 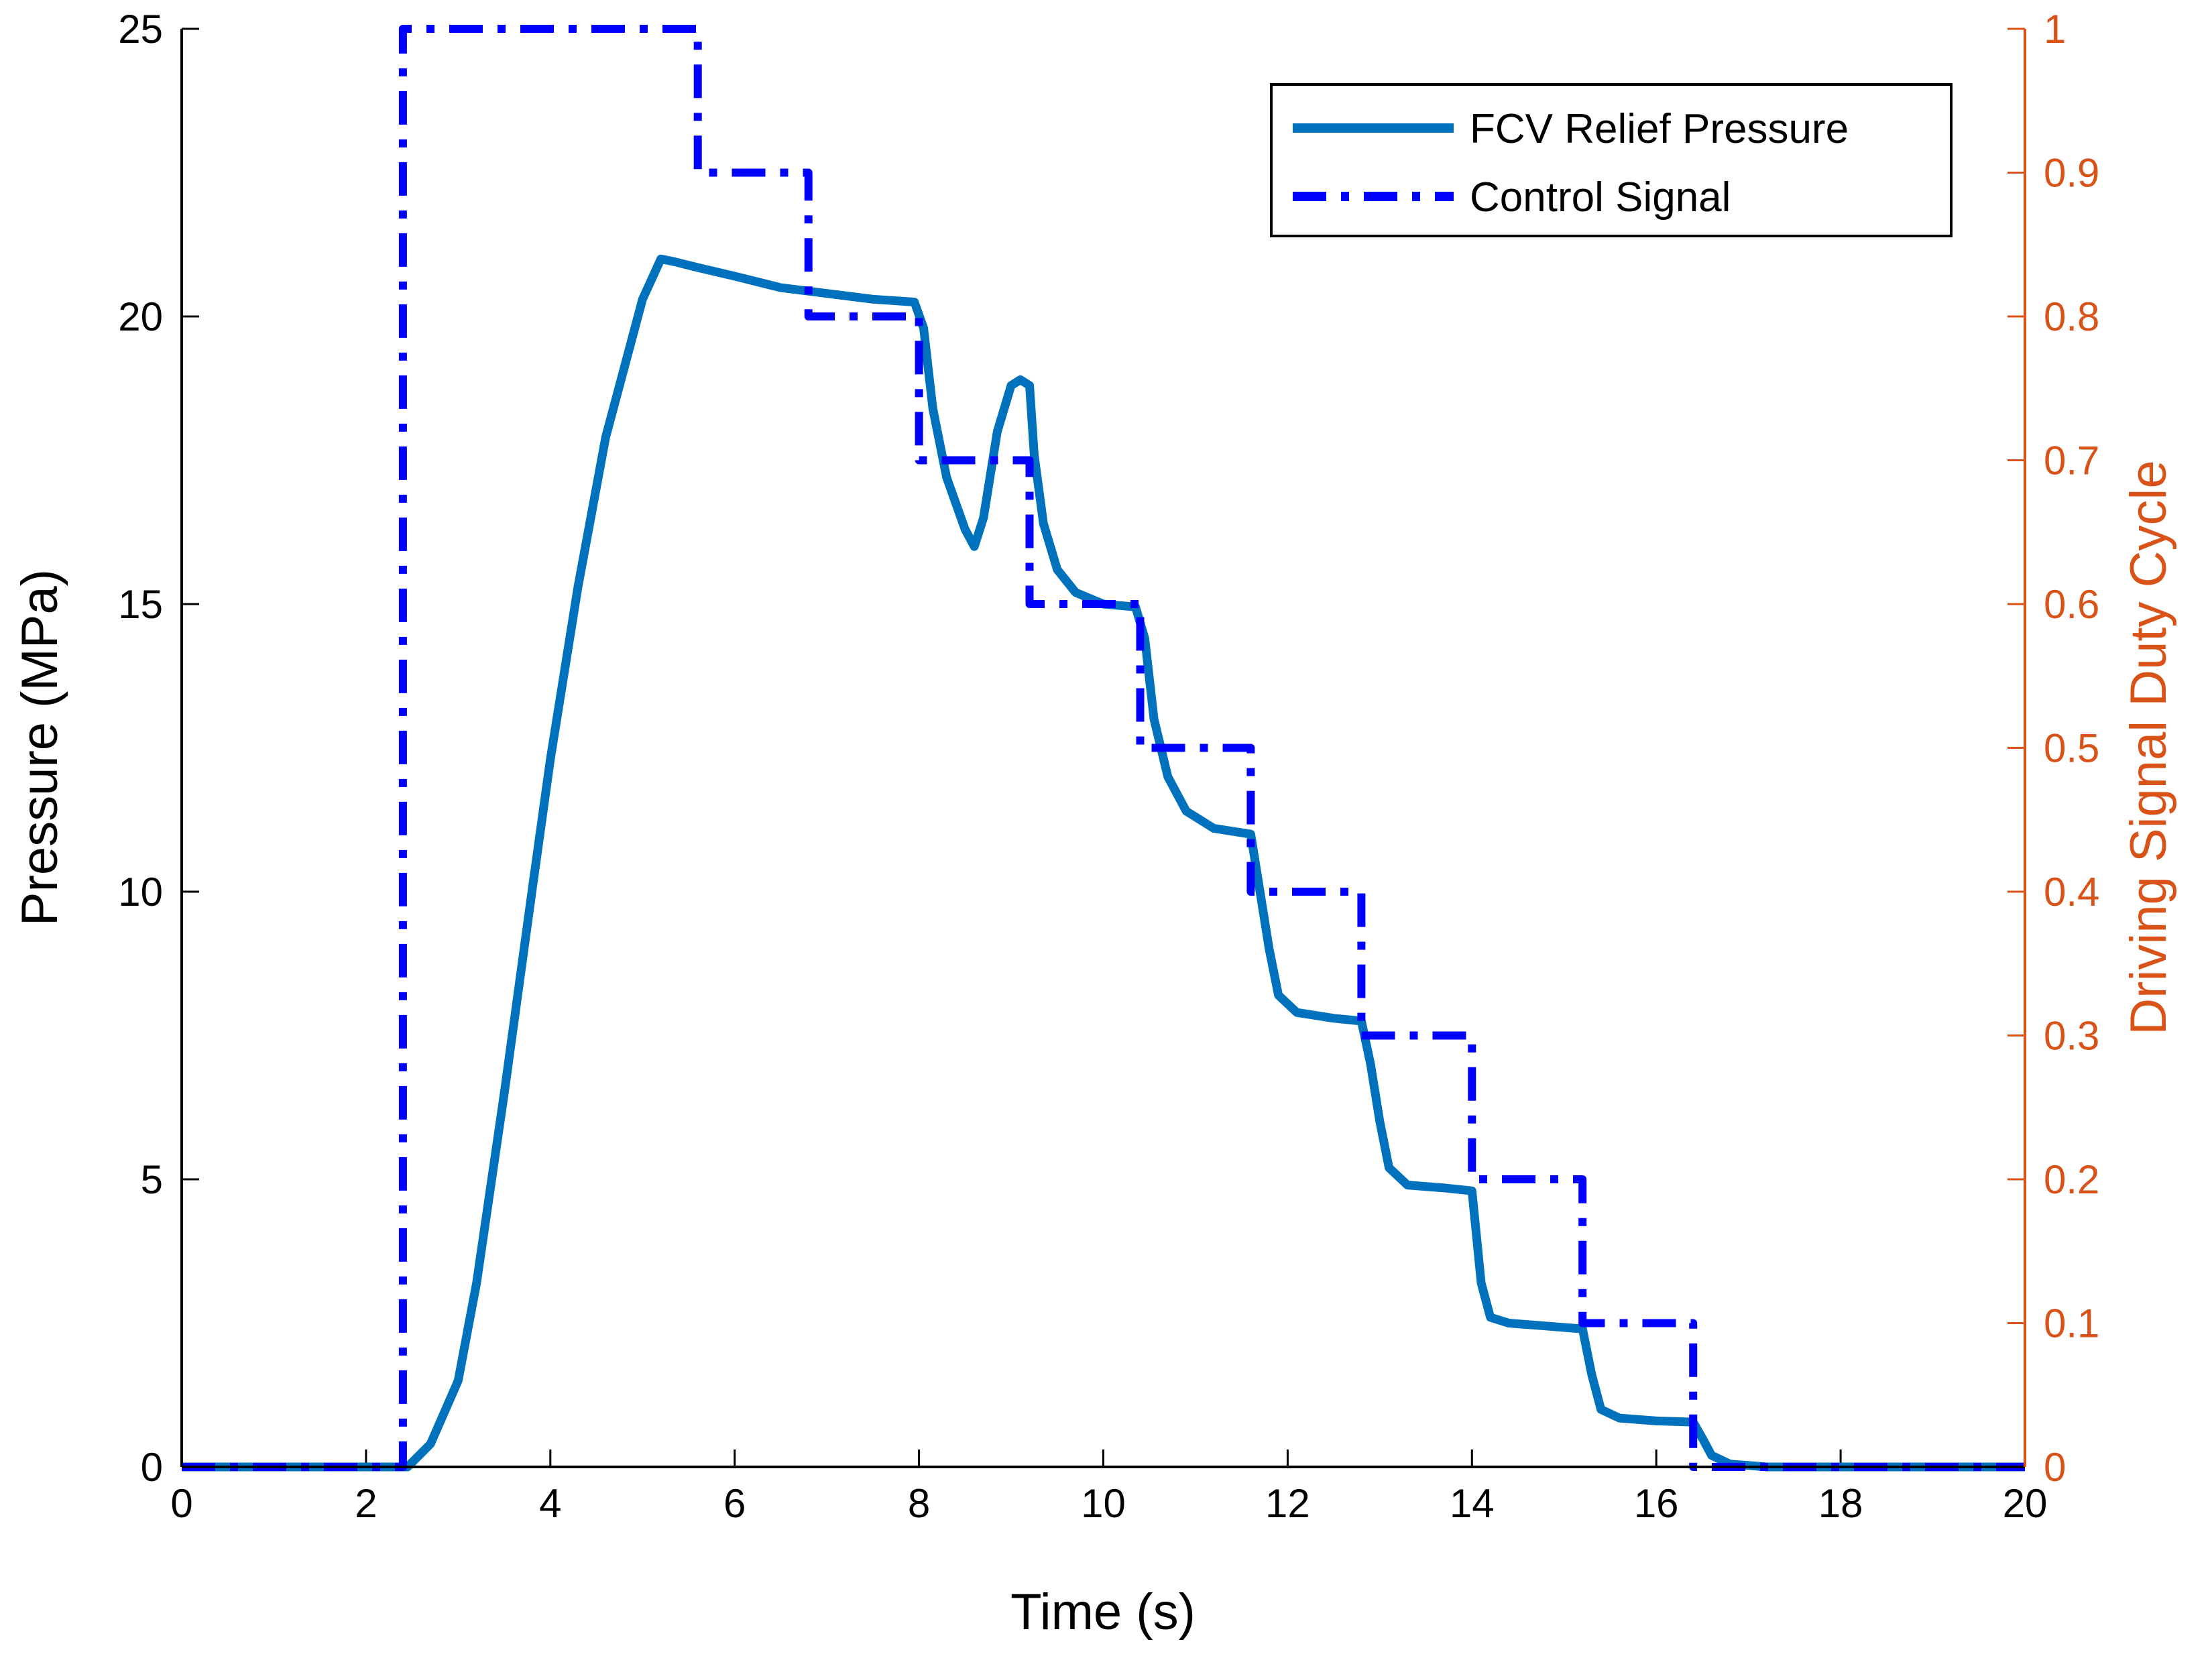 What do you see at coordinates (140, 604) in the screenshot?
I see `y-tick-label: 15` at bounding box center [140, 604].